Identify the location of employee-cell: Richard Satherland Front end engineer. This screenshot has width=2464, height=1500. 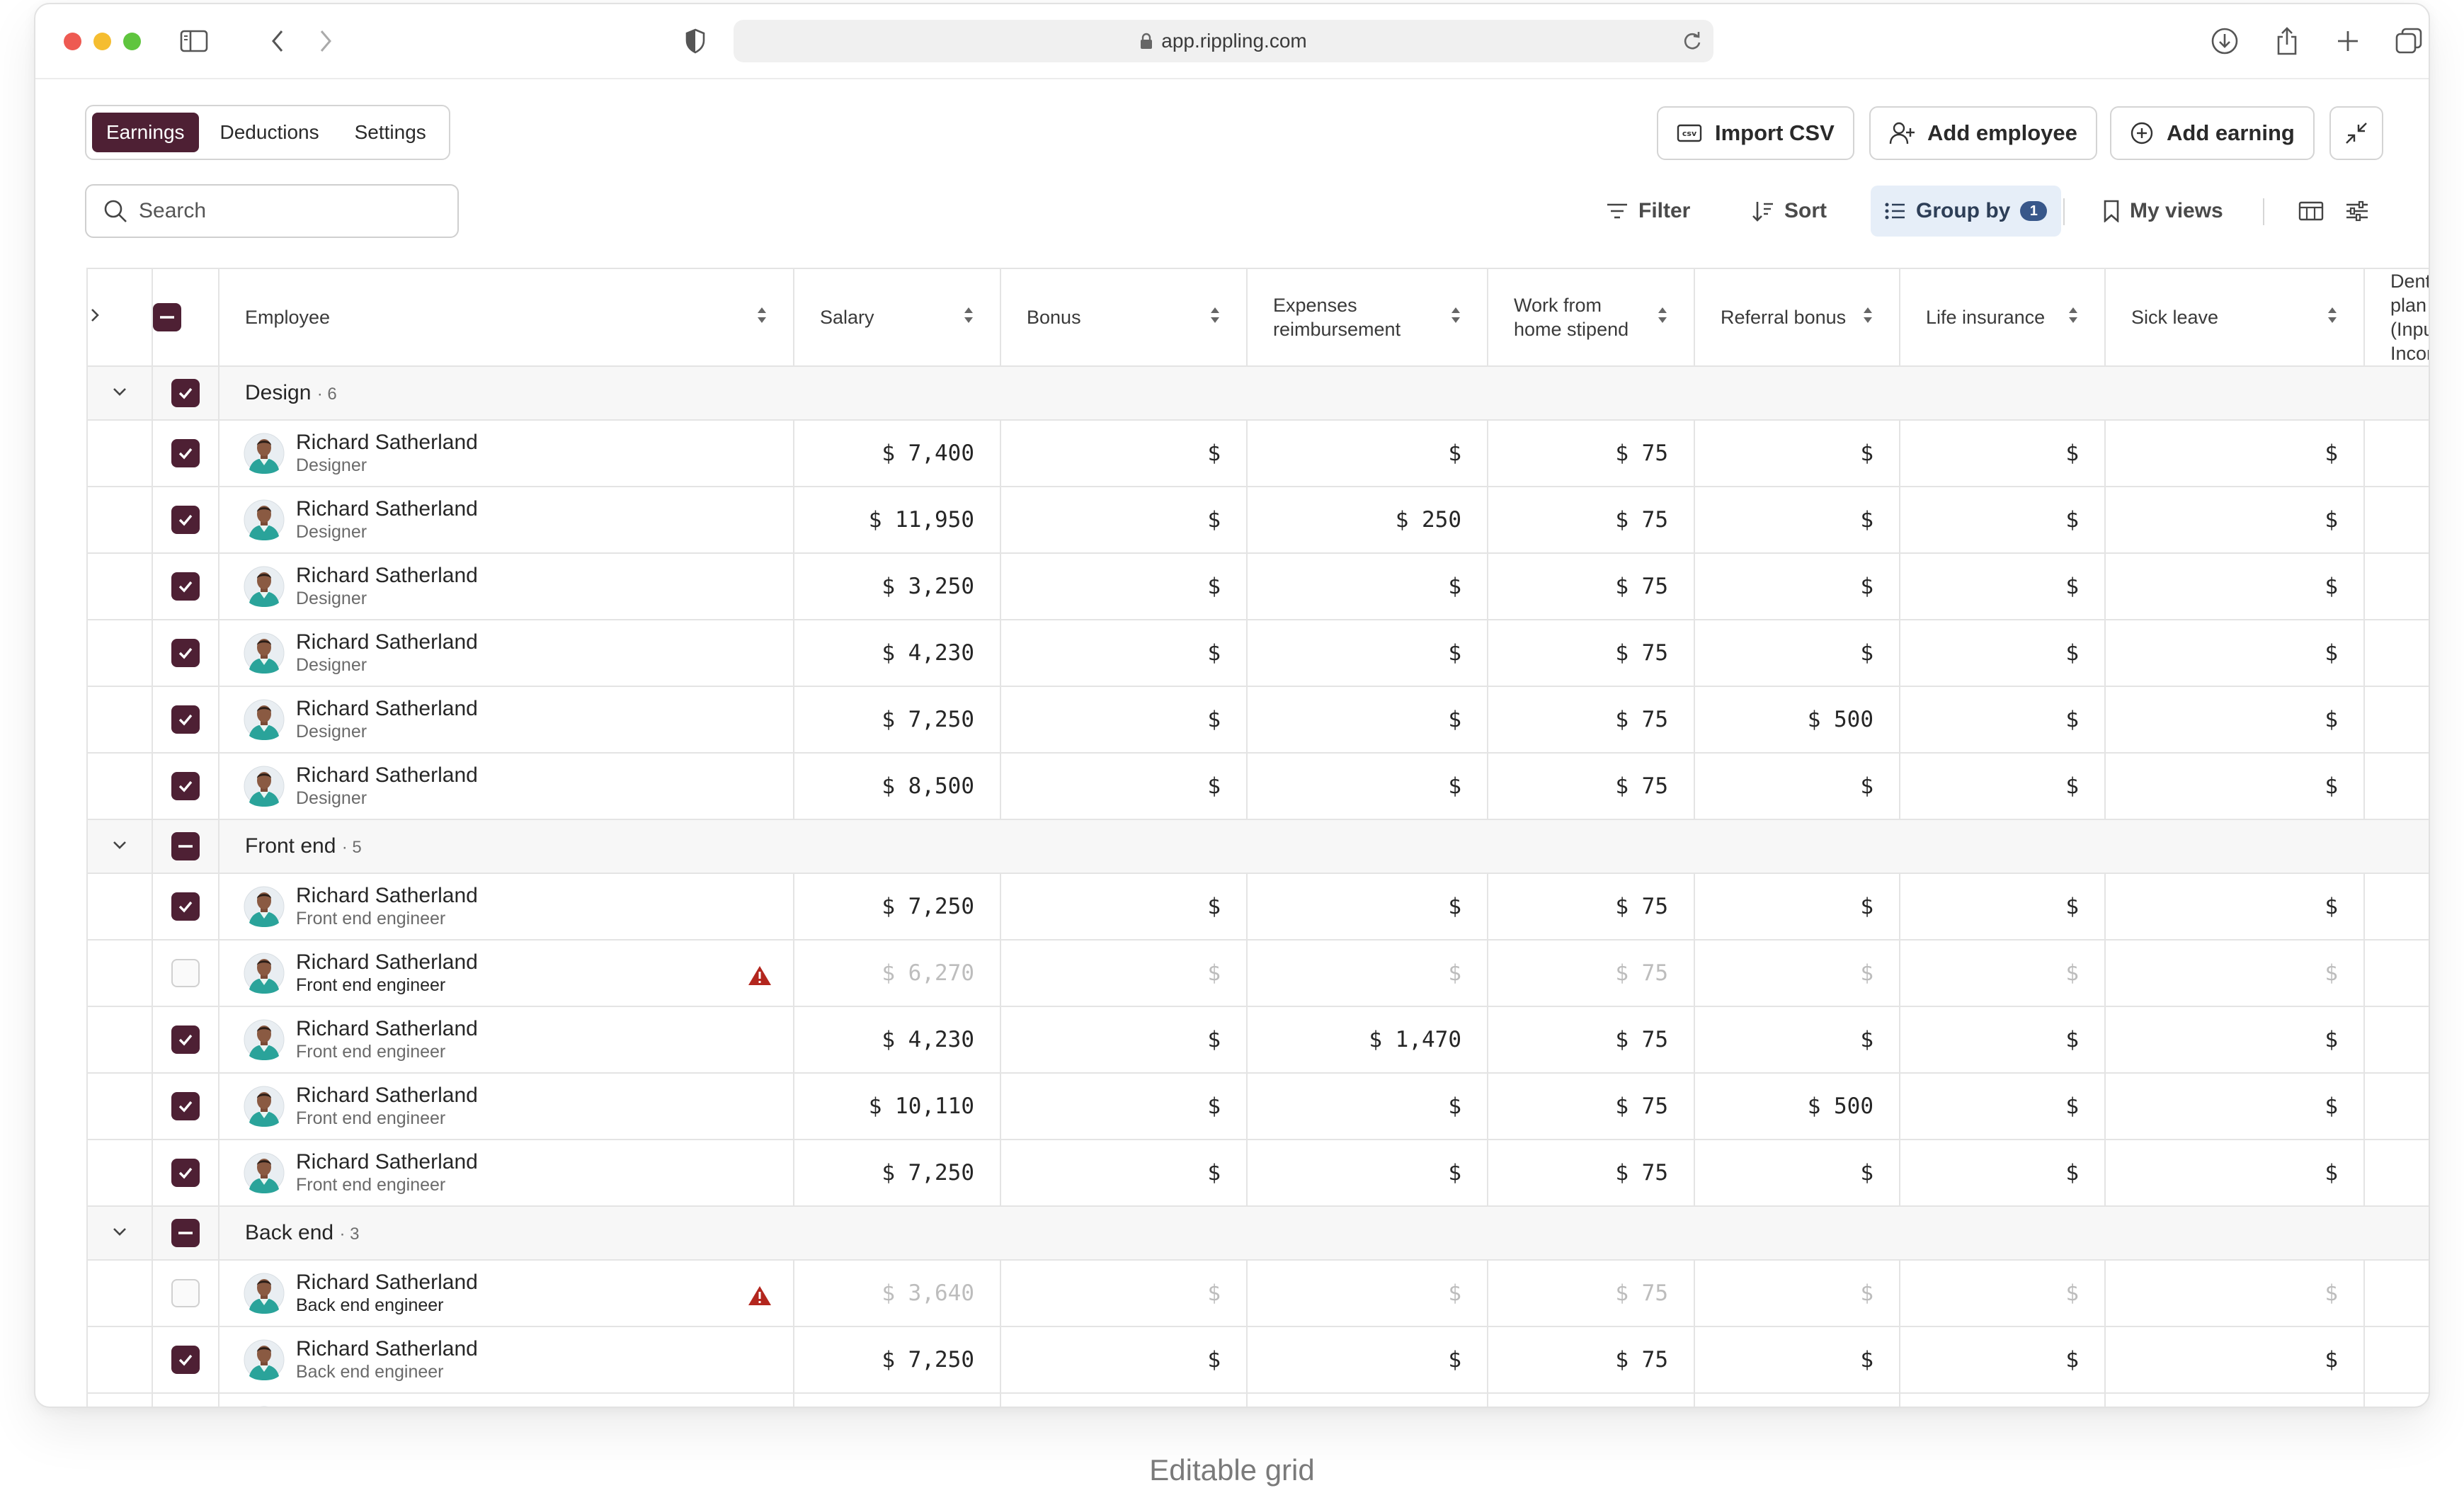
(506, 1173).